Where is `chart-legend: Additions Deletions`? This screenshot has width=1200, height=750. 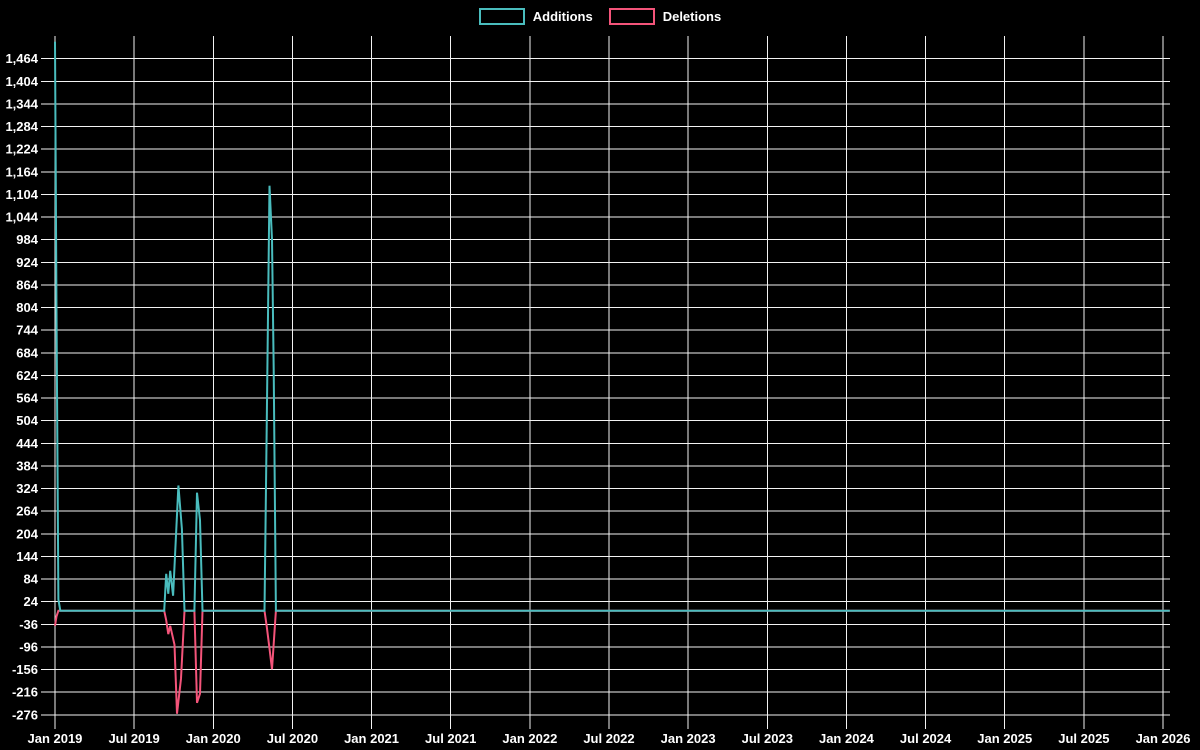 chart-legend: Additions Deletions is located at coordinates (600, 16).